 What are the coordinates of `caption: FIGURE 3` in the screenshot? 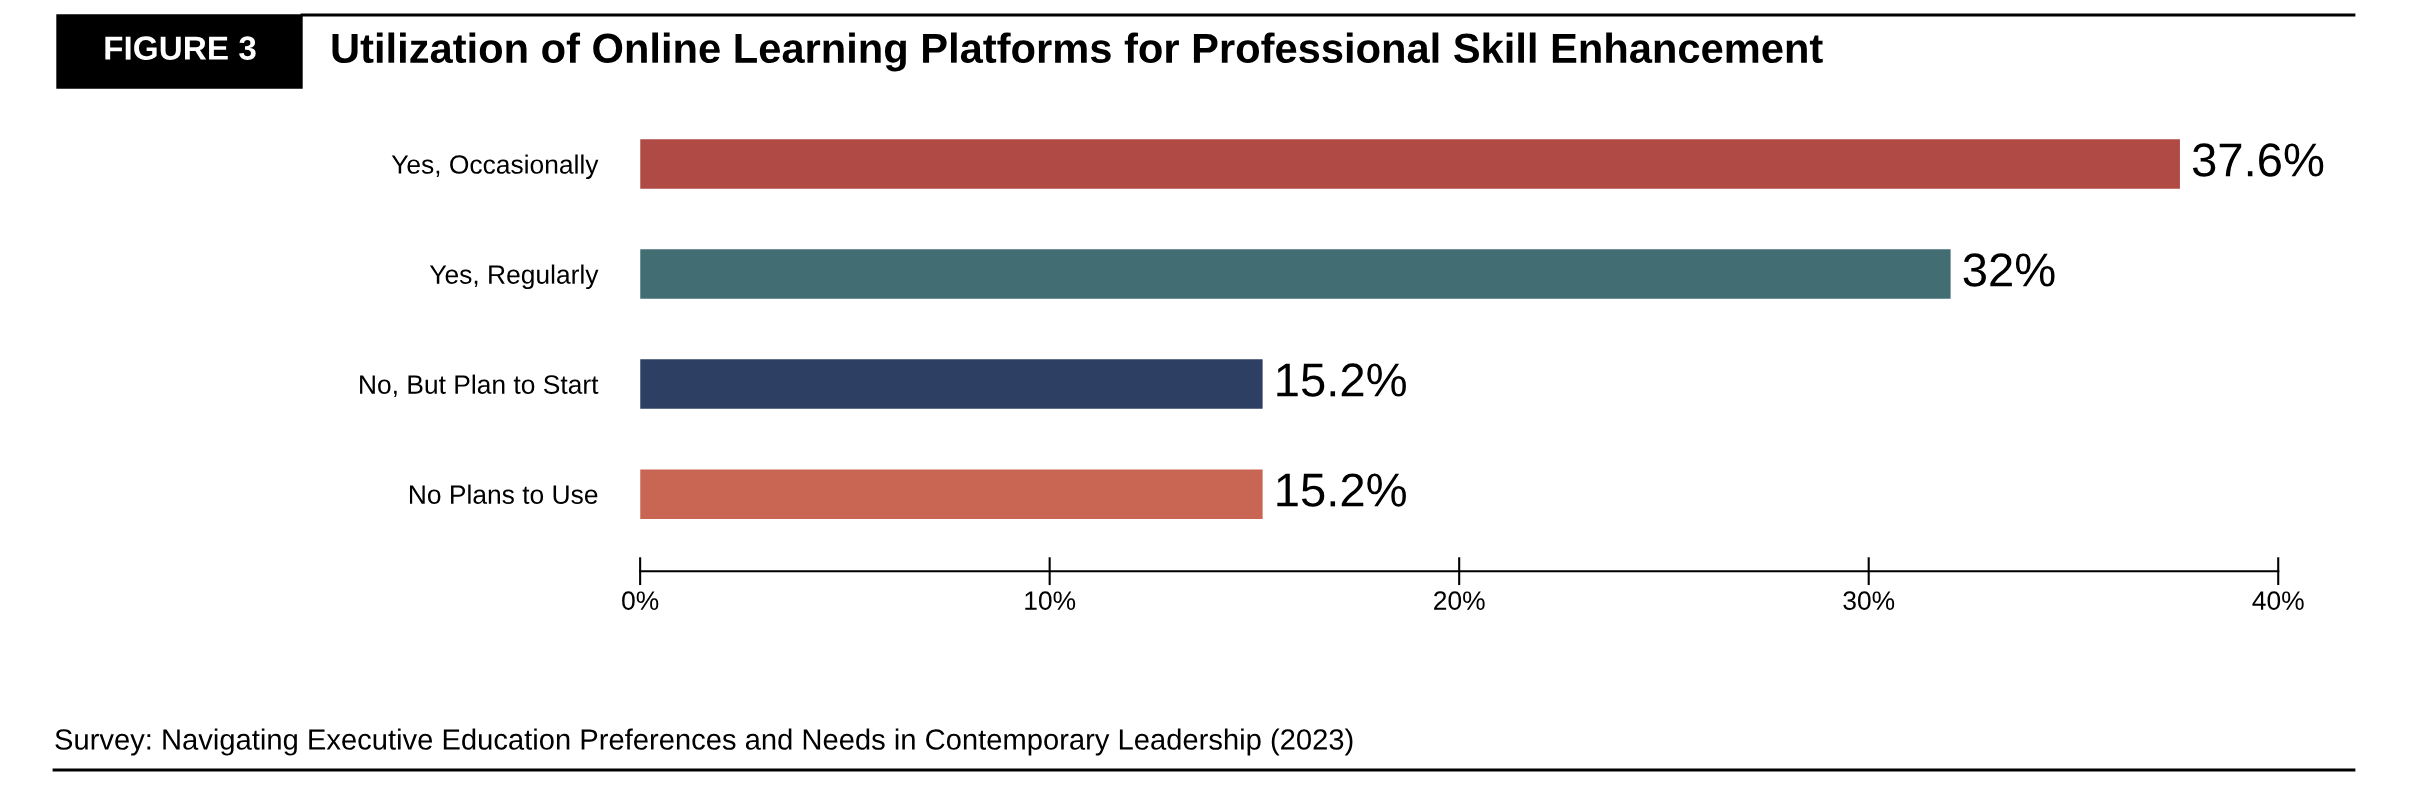 It's located at (180, 48).